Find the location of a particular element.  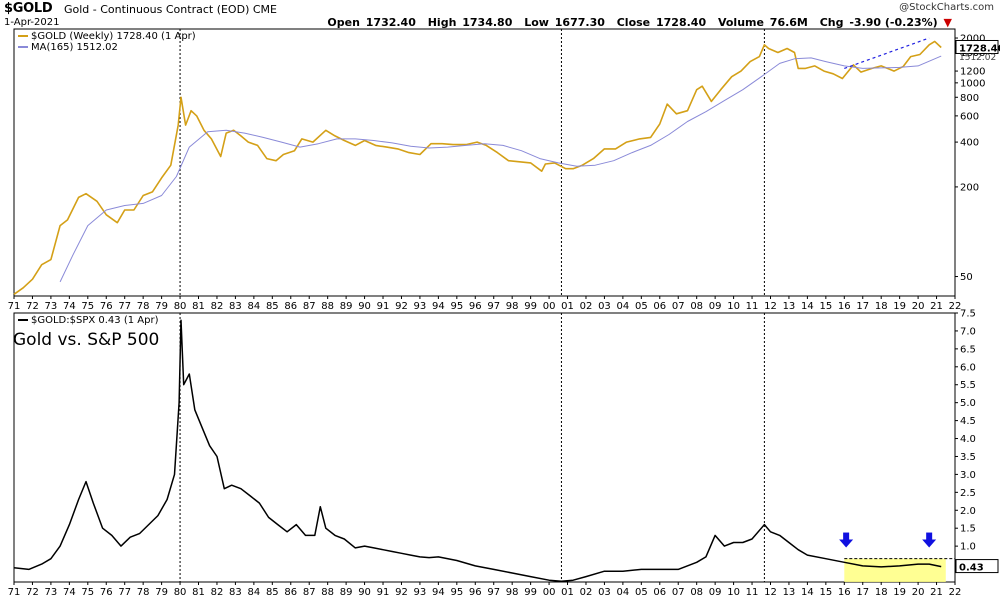

ratio-panel-ytick-label: 5.5 is located at coordinates (968, 385).